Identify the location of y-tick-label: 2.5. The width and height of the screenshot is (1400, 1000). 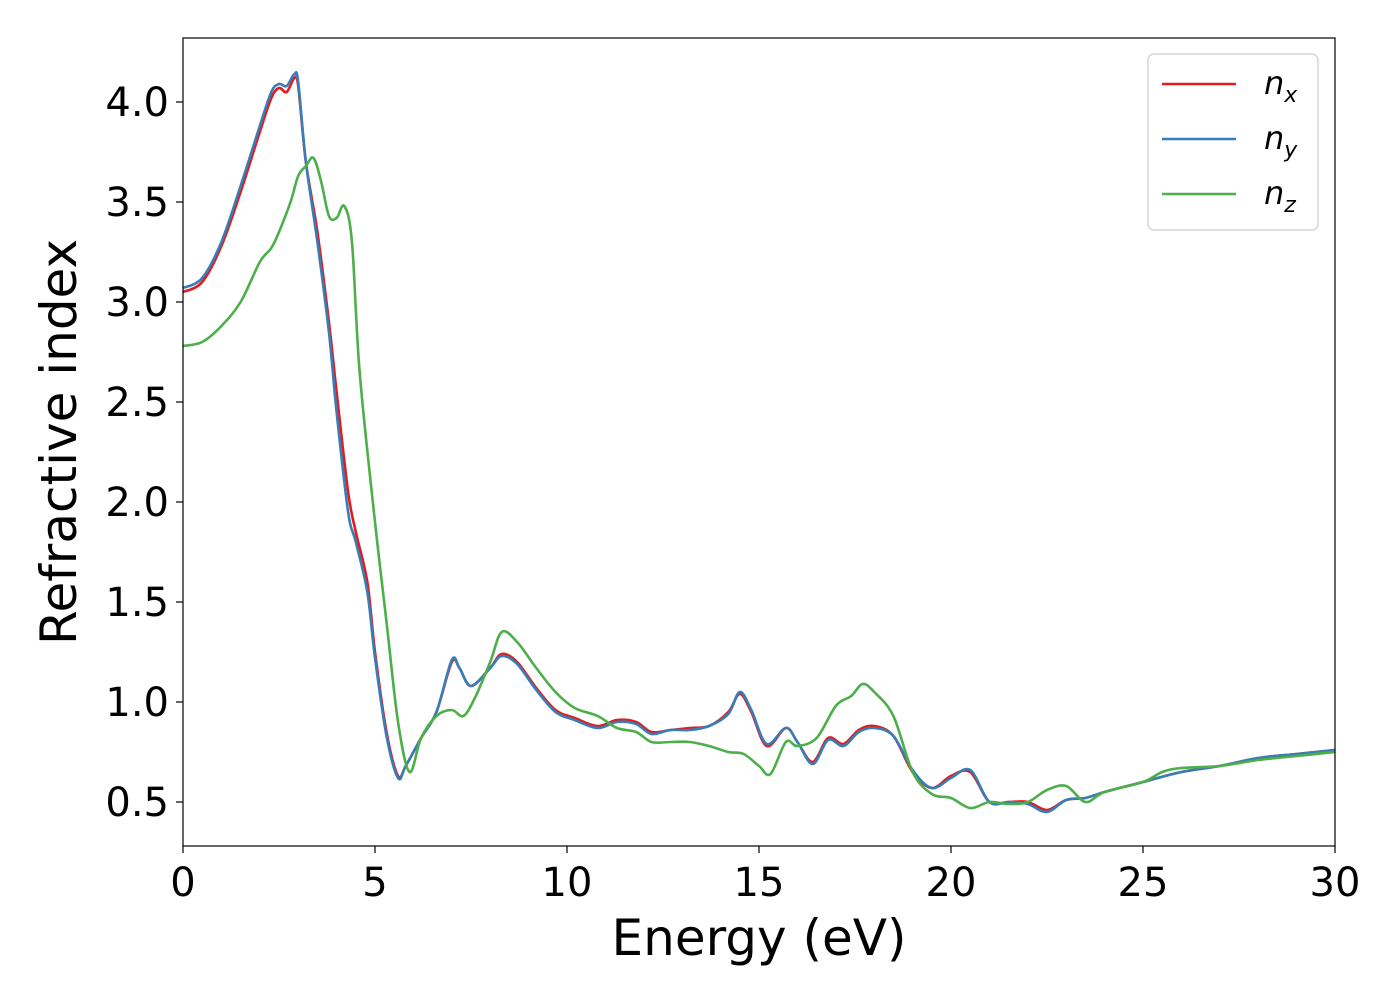
(137, 403).